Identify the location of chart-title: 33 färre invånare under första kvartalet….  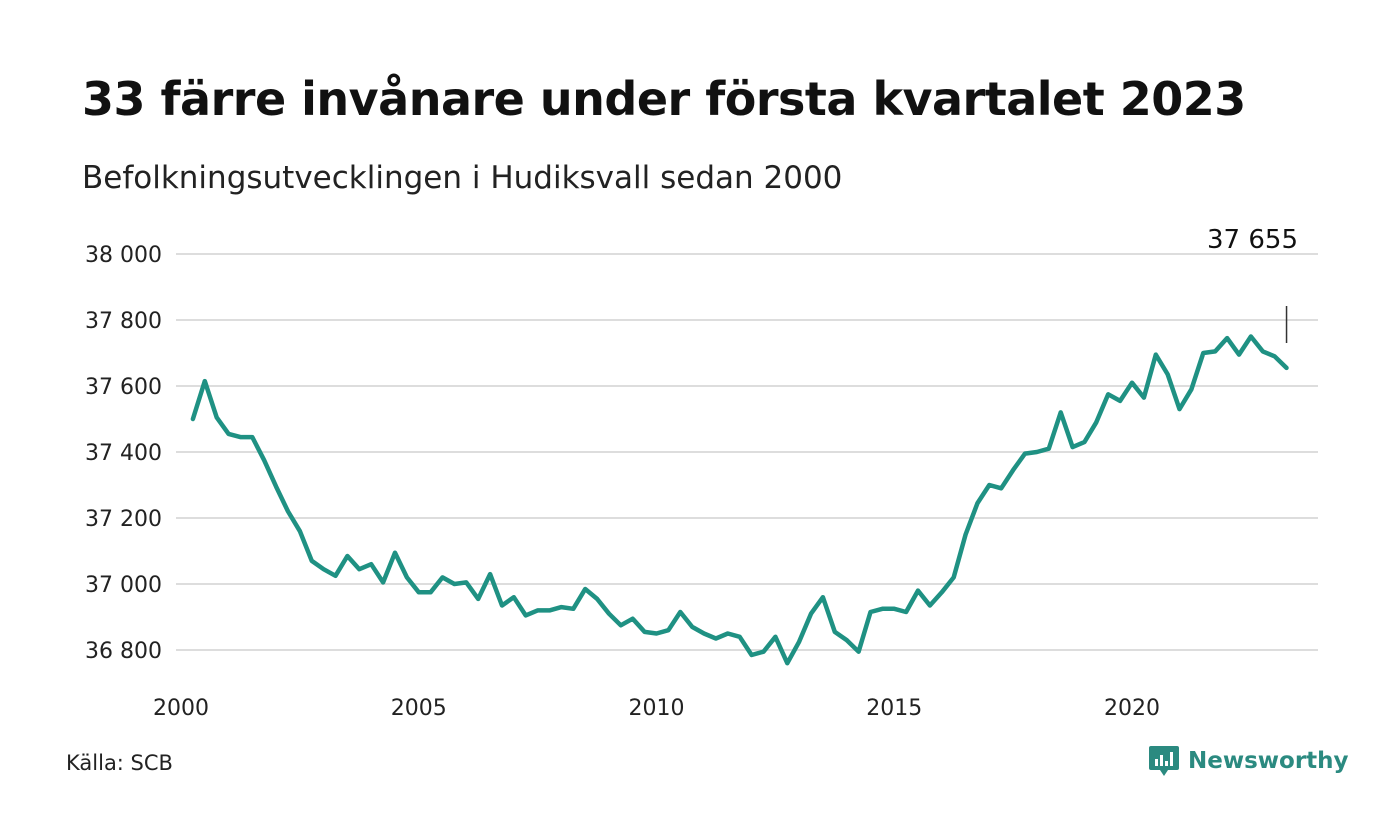
(664, 99).